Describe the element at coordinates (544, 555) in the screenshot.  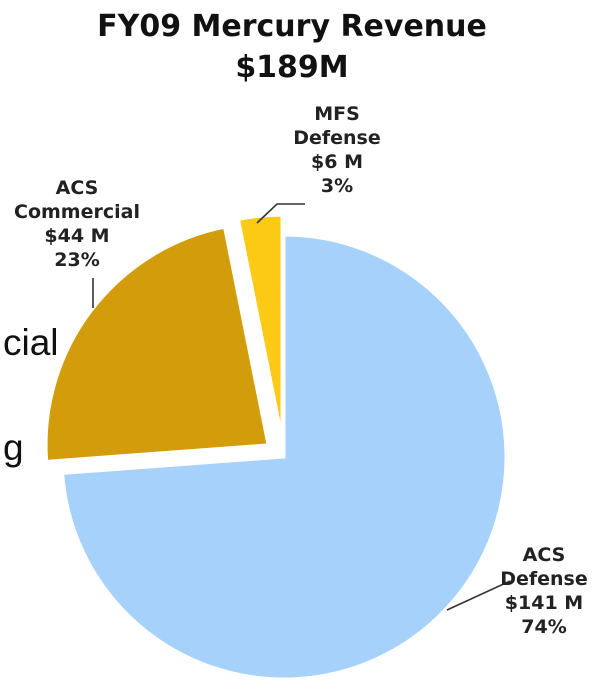
I see `slice-label-acs-defense-line-1: ACS` at that location.